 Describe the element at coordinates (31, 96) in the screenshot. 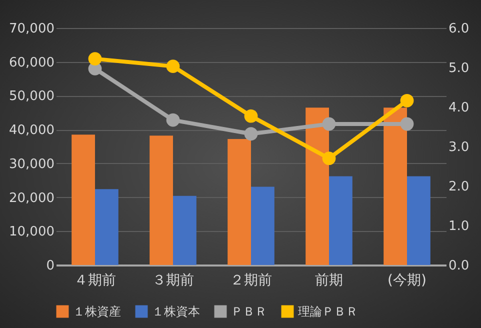

I see `y-tick-label: 50,000` at that location.